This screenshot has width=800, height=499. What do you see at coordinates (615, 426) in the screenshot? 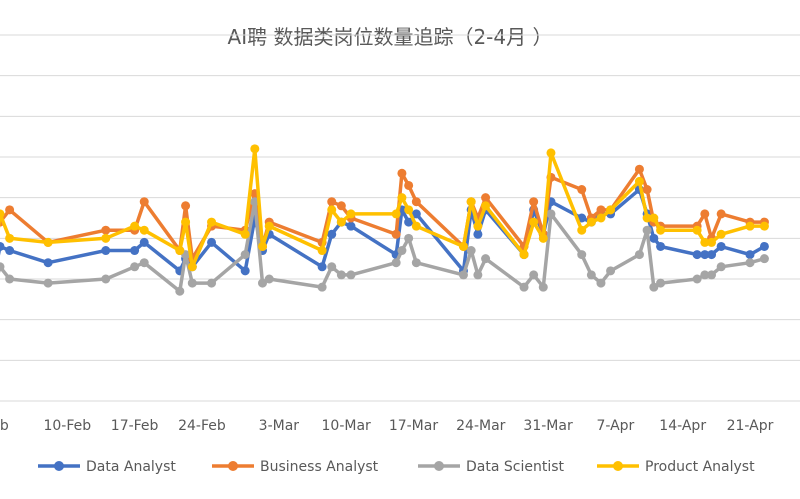
I see `x-tick-label: 7-Apr` at bounding box center [615, 426].